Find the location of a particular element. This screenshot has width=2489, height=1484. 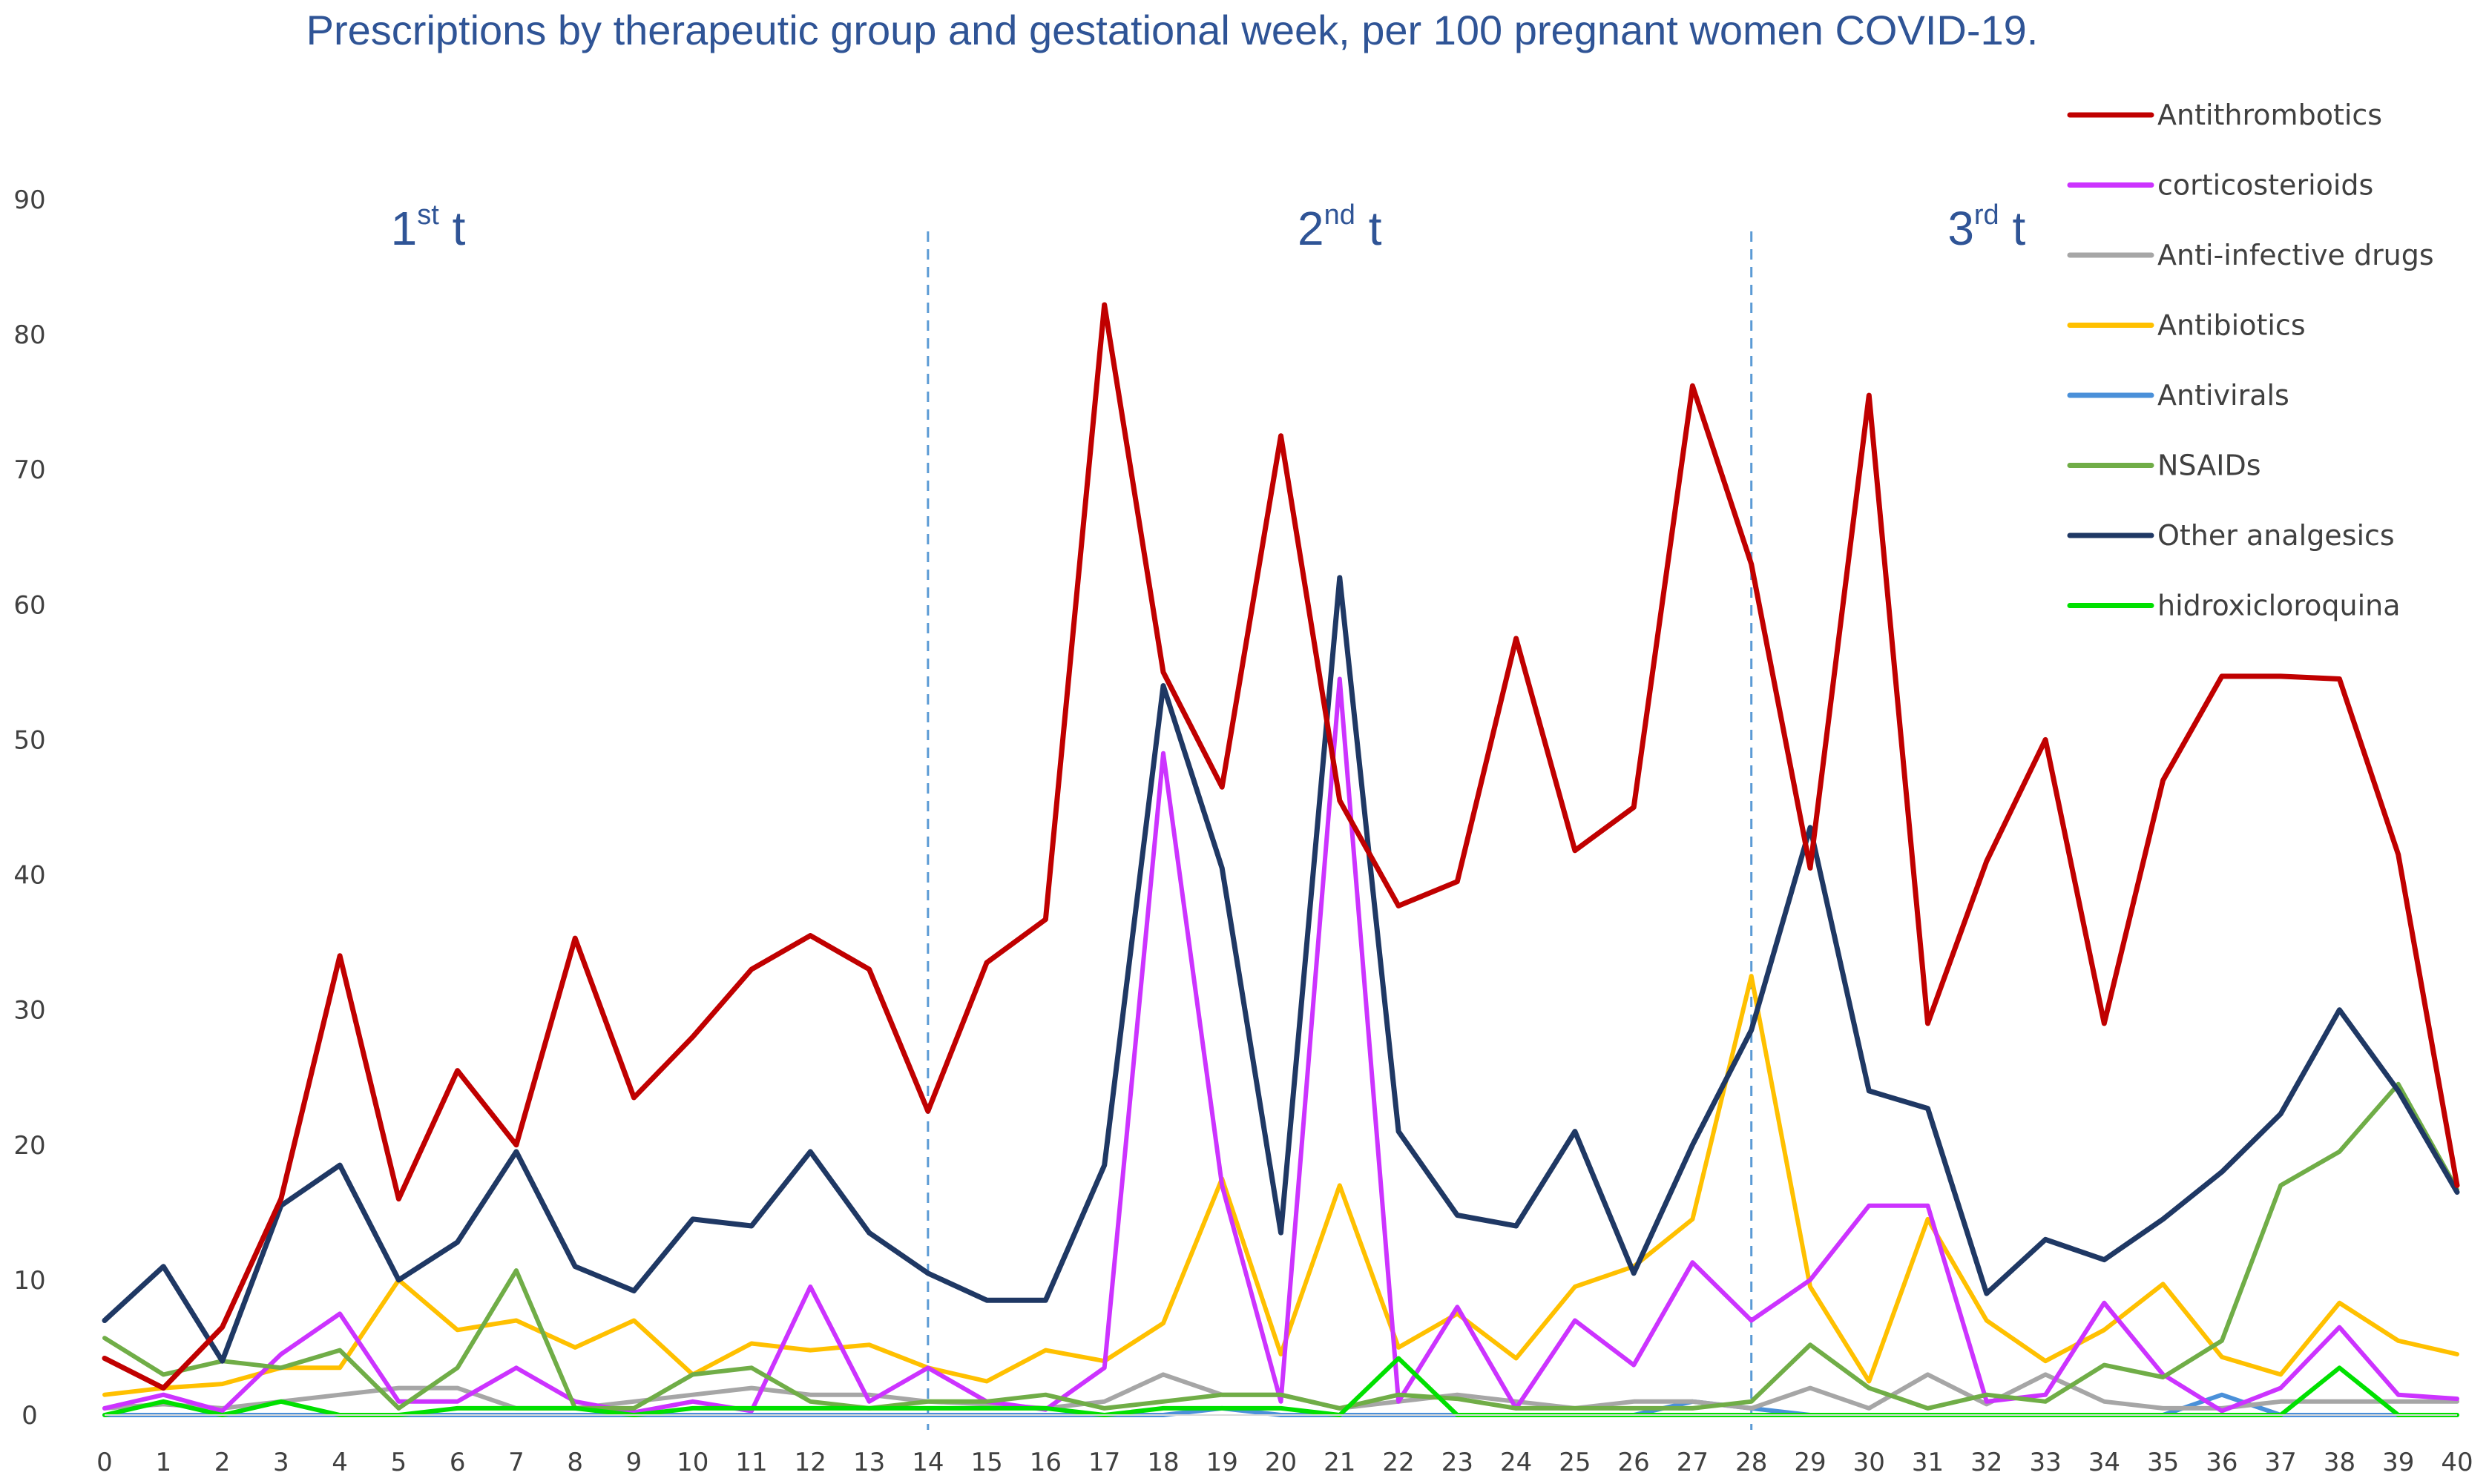

trimester-label: 1st t is located at coordinates (429, 227).